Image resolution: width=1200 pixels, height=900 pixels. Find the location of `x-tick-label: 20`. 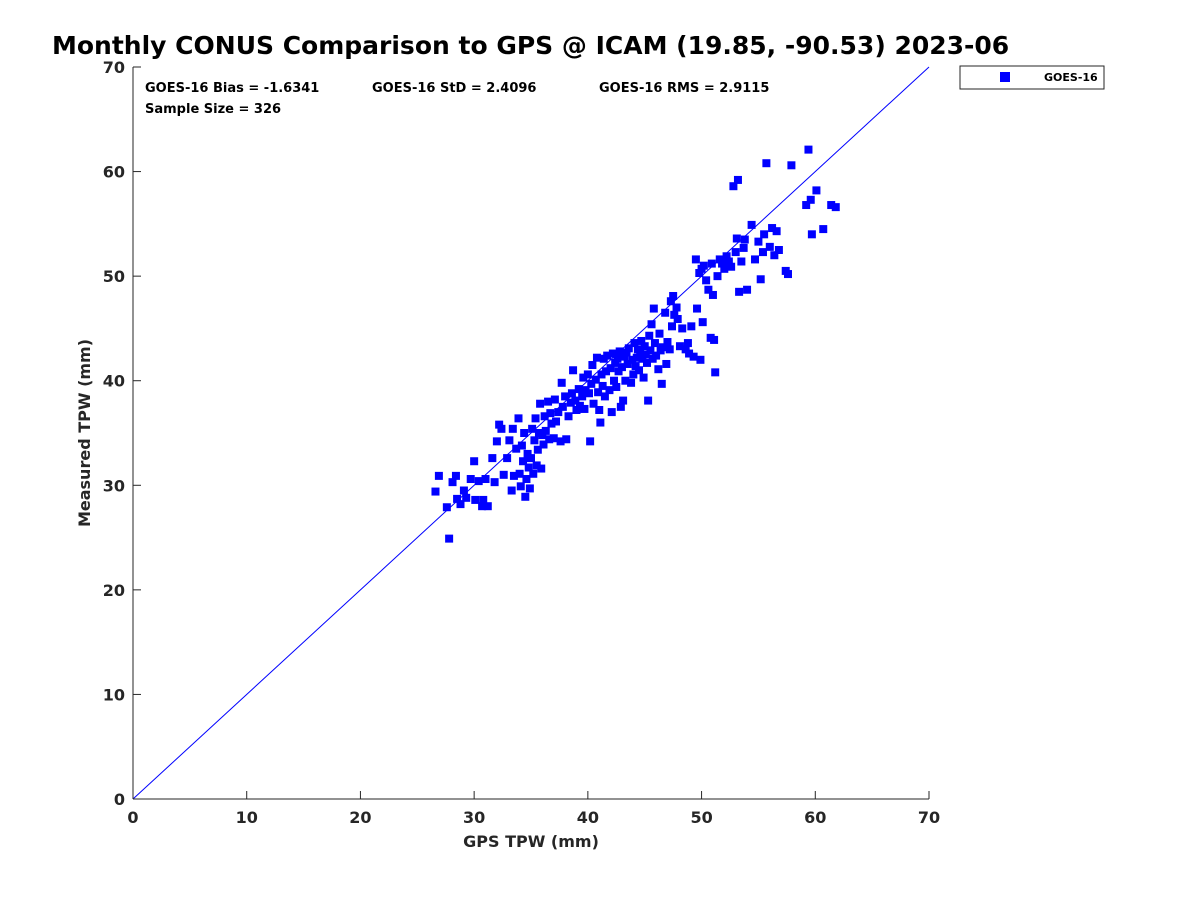

x-tick-label: 20 is located at coordinates (360, 817).